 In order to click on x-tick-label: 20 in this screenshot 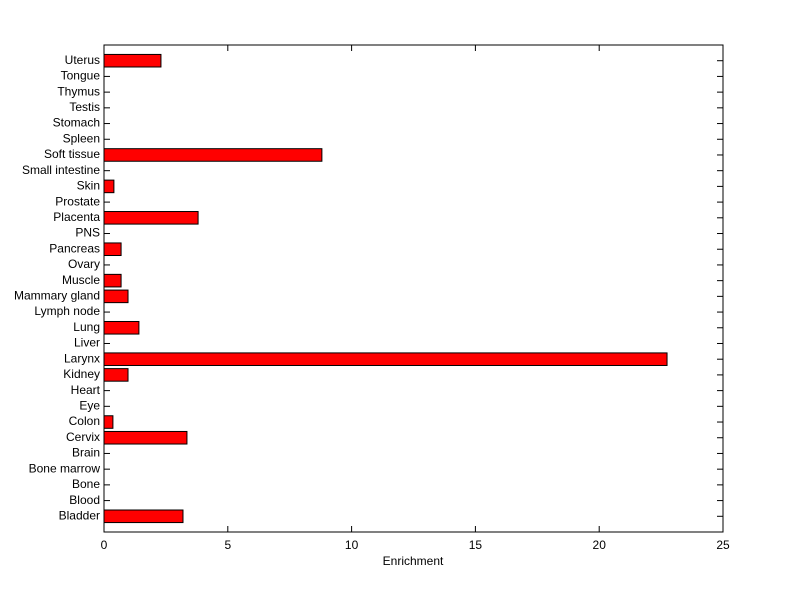, I will do `click(600, 545)`.